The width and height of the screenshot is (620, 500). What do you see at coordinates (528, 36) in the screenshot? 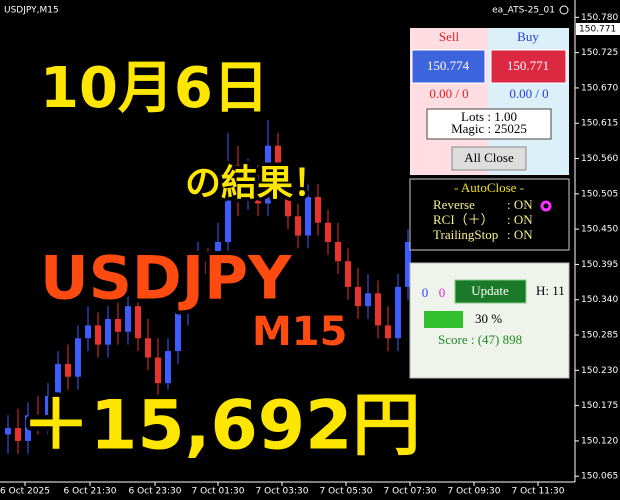
I see `buy-label: Buy` at bounding box center [528, 36].